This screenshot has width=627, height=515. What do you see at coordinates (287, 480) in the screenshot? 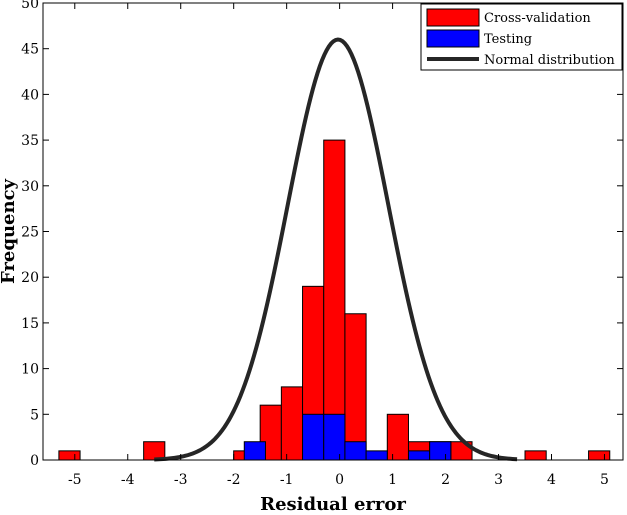
I see `x-tick-label: -1` at bounding box center [287, 480].